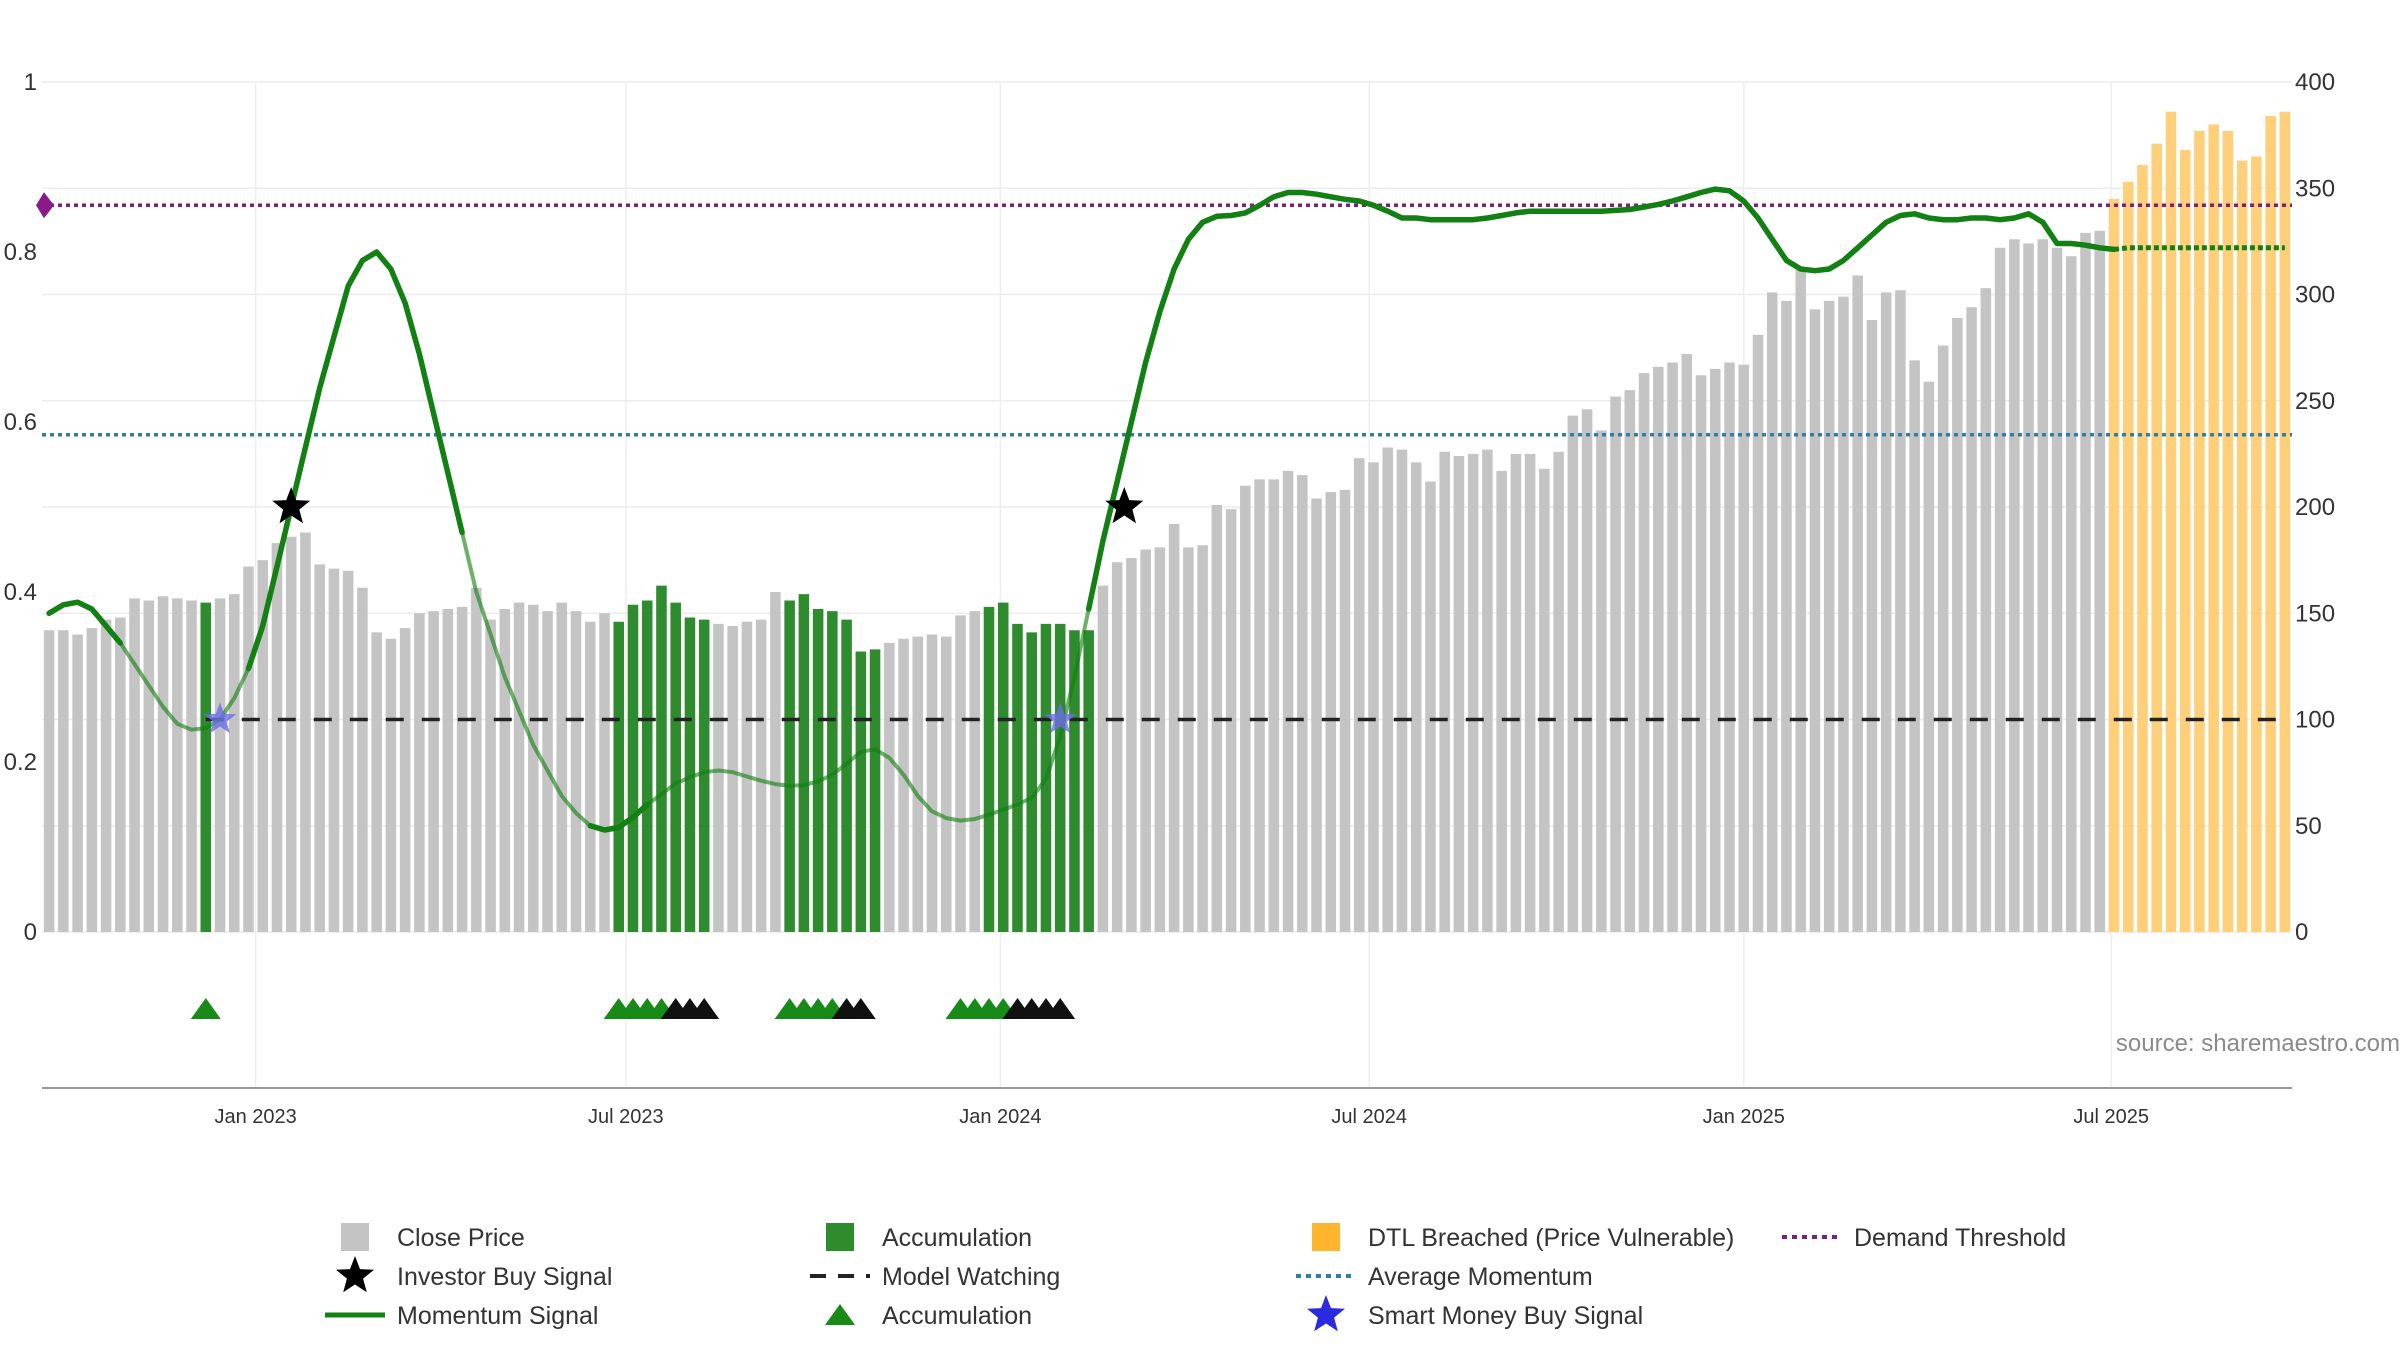 This screenshot has width=2400, height=1350. Describe the element at coordinates (2315, 188) in the screenshot. I see `right-axis-tick-label: 350` at that location.